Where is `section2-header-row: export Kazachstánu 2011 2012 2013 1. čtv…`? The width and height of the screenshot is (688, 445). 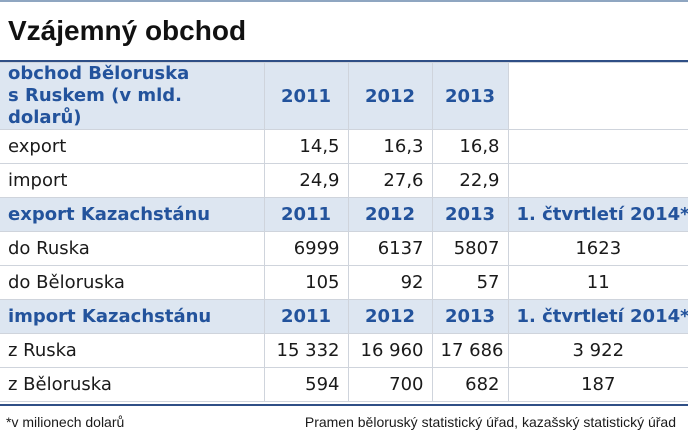 section2-header-row: export Kazachstánu 2011 2012 2013 1. čtv… is located at coordinates (344, 214).